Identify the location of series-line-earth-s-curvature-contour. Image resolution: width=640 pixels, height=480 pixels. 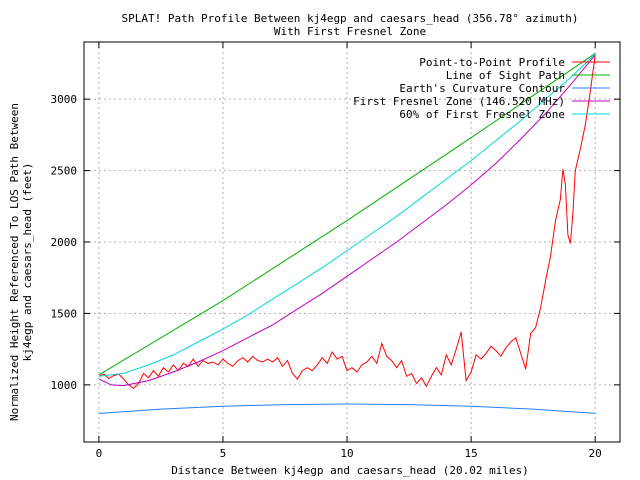
(347, 408).